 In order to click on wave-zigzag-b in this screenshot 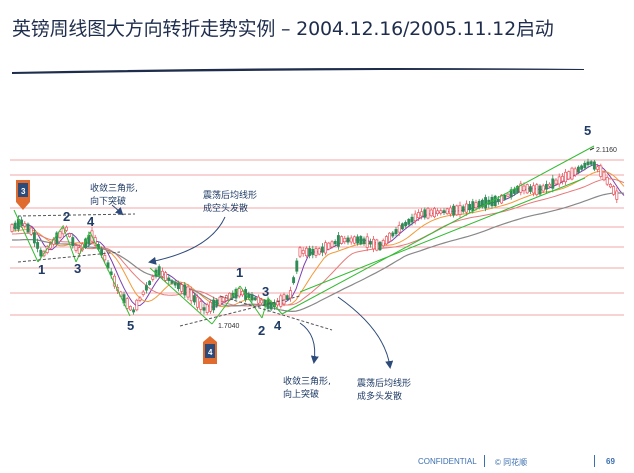, I will do `click(181, 296)`.